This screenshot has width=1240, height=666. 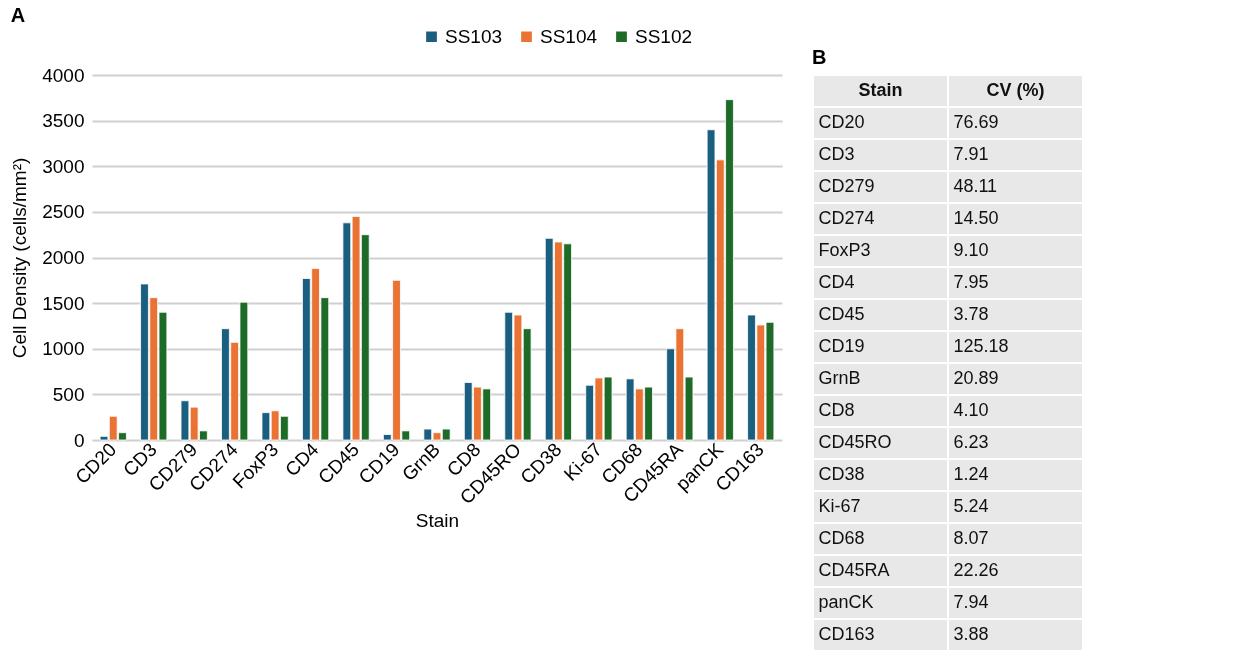 I want to click on y-tick-label: 1000, so click(x=63, y=349).